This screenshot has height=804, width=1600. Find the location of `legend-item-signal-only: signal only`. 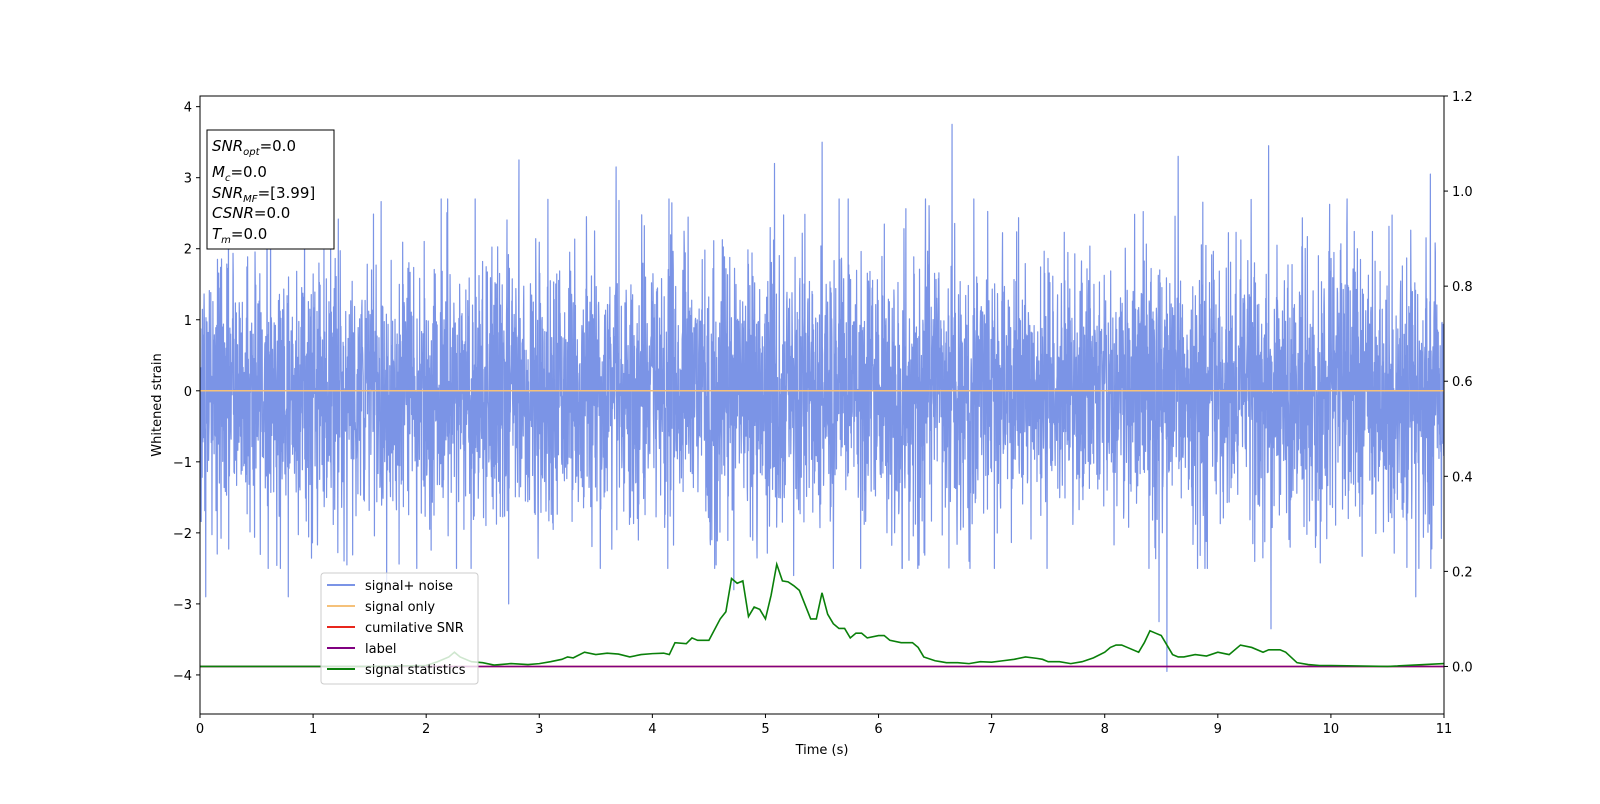

legend-item-signal-only: signal only is located at coordinates (381, 607).